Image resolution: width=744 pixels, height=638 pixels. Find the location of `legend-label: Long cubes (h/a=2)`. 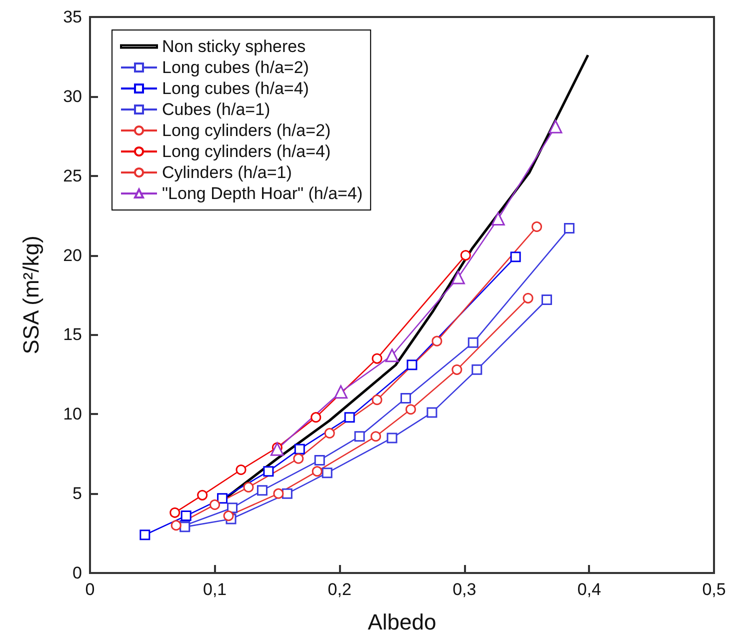

legend-label: Long cubes (h/a=2) is located at coordinates (235, 67).